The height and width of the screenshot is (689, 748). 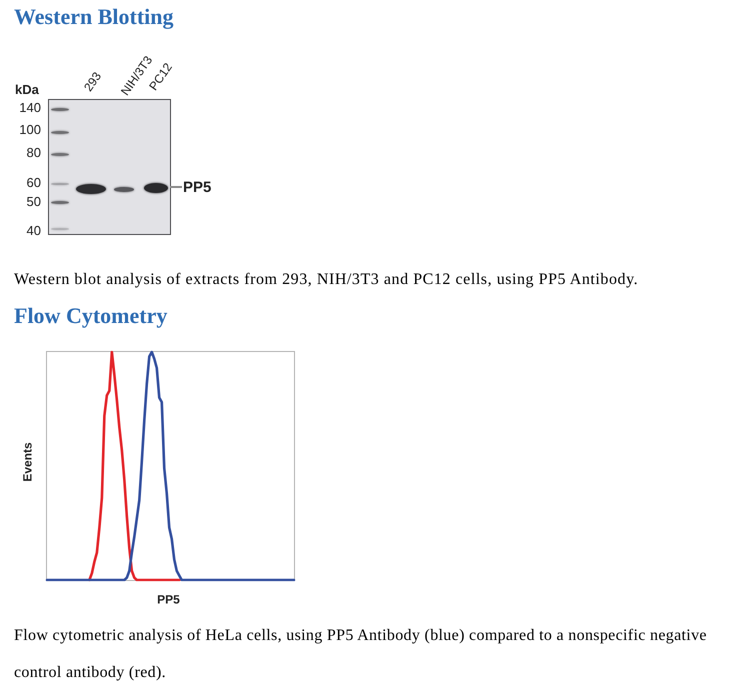 I want to click on text: Flow cytometric analysis of HeLa cells, using PP5 Antibody (blue) compared to a nonspecific negative control antibody (red)., so click(x=360, y=653).